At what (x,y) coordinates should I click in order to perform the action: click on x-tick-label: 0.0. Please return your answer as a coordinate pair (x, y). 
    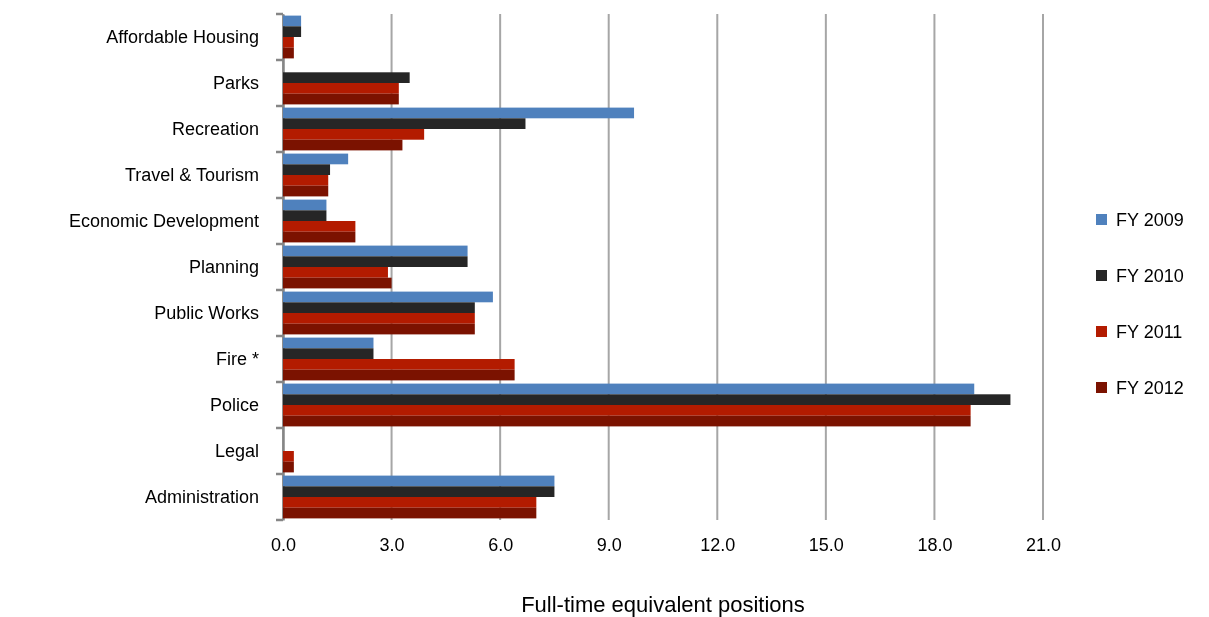
    Looking at the image, I should click on (283, 544).